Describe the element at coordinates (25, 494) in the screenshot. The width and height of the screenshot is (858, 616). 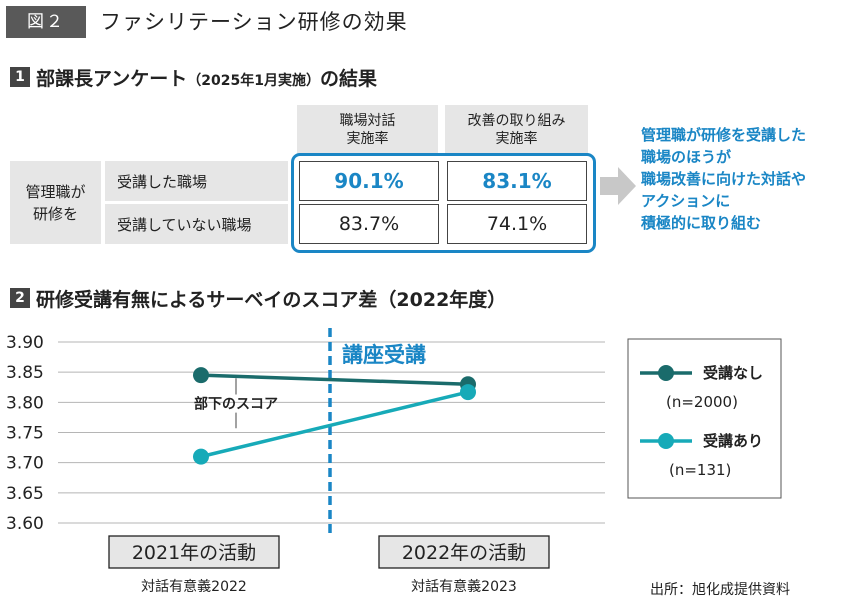
I see `y-tick-label: 3.65` at that location.